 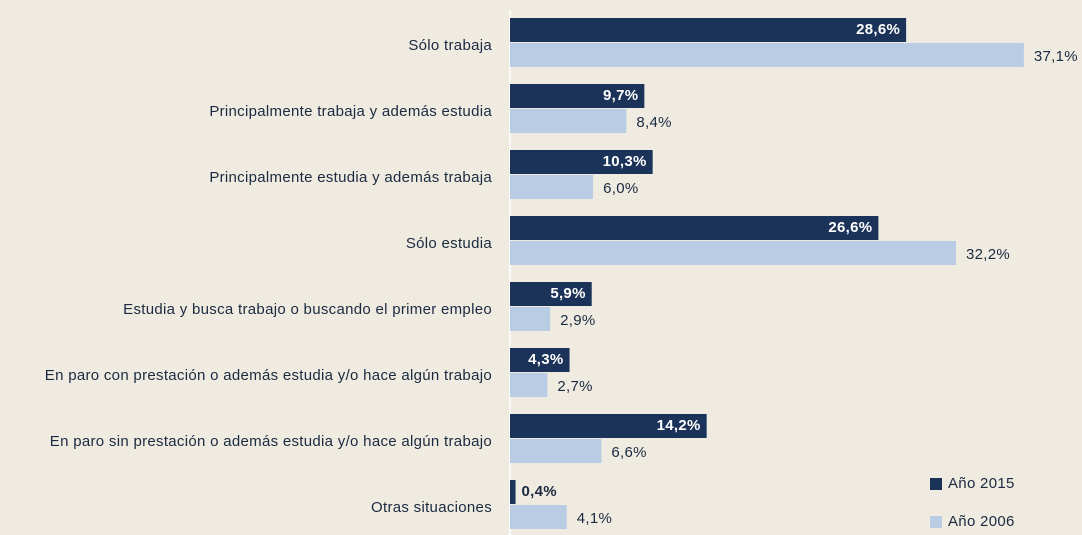 I want to click on value-label: 4,3%, so click(x=545, y=359).